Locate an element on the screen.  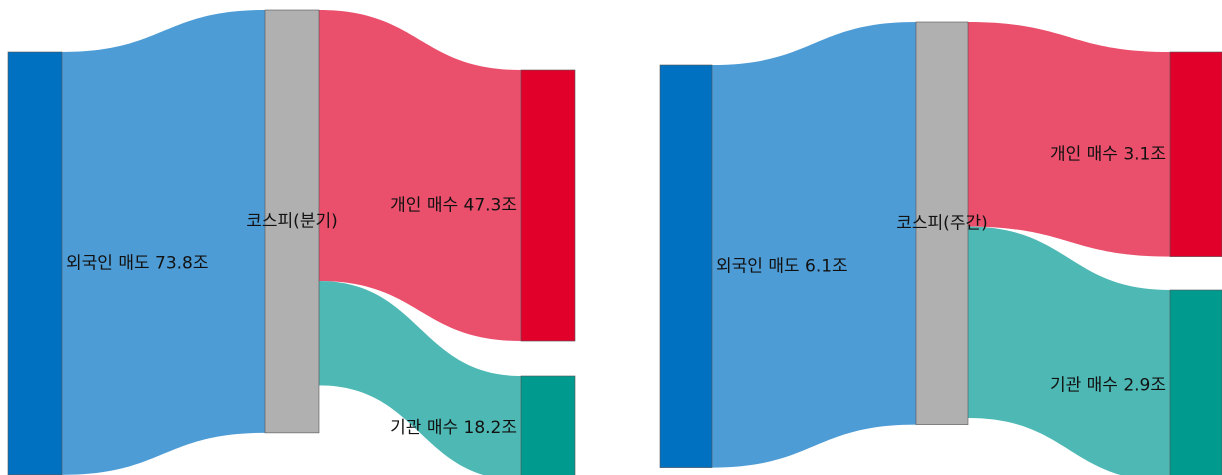
node-label: 개인 매수 47.3조 is located at coordinates (453, 206).